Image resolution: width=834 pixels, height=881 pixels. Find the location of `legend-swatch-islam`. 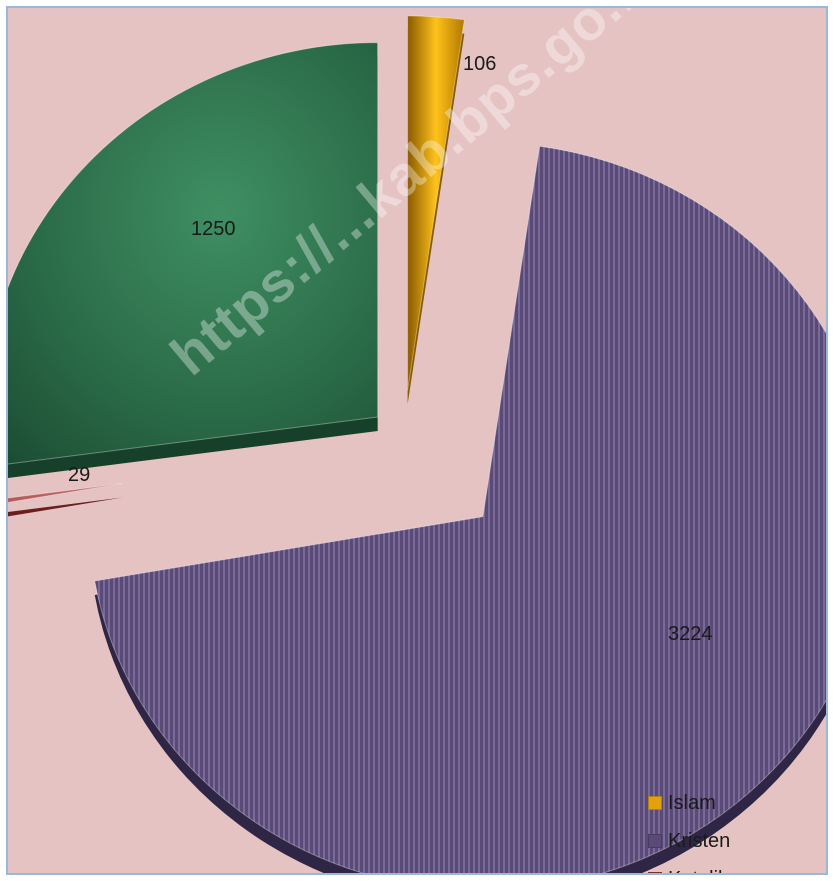

legend-swatch-islam is located at coordinates (655, 803).